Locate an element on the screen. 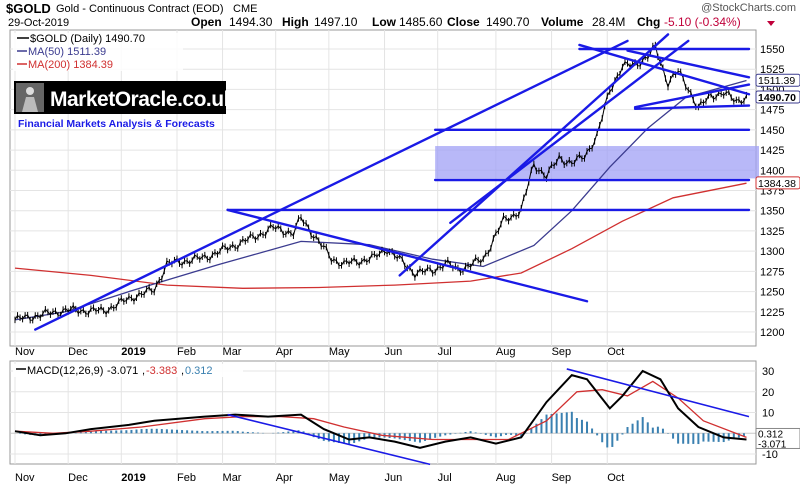  macd-y-tick-label: 10 is located at coordinates (768, 414).